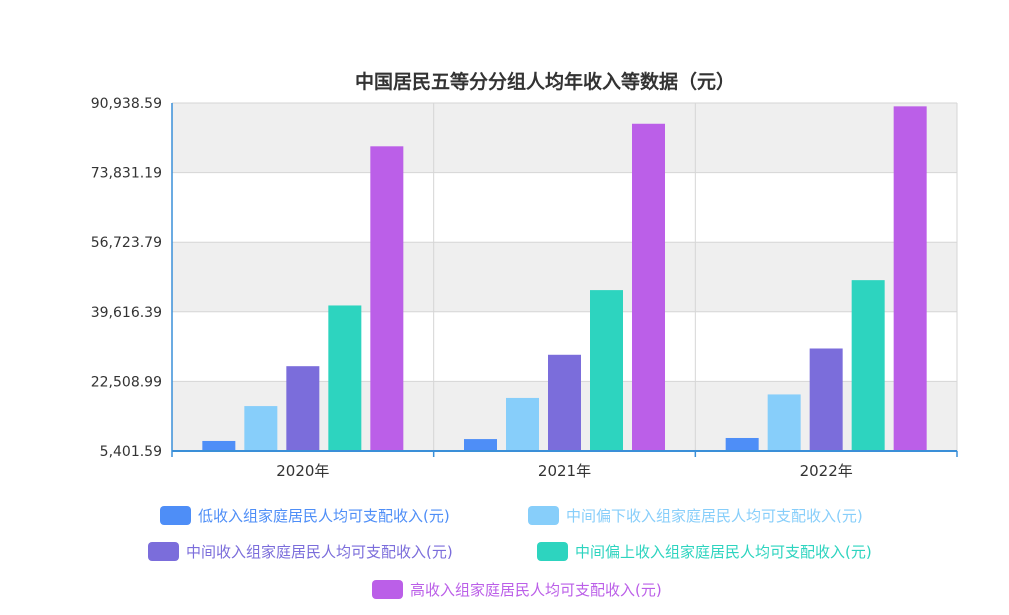 The height and width of the screenshot is (615, 1009). What do you see at coordinates (126, 243) in the screenshot?
I see `y-tick-label: 56,723.79` at bounding box center [126, 243].